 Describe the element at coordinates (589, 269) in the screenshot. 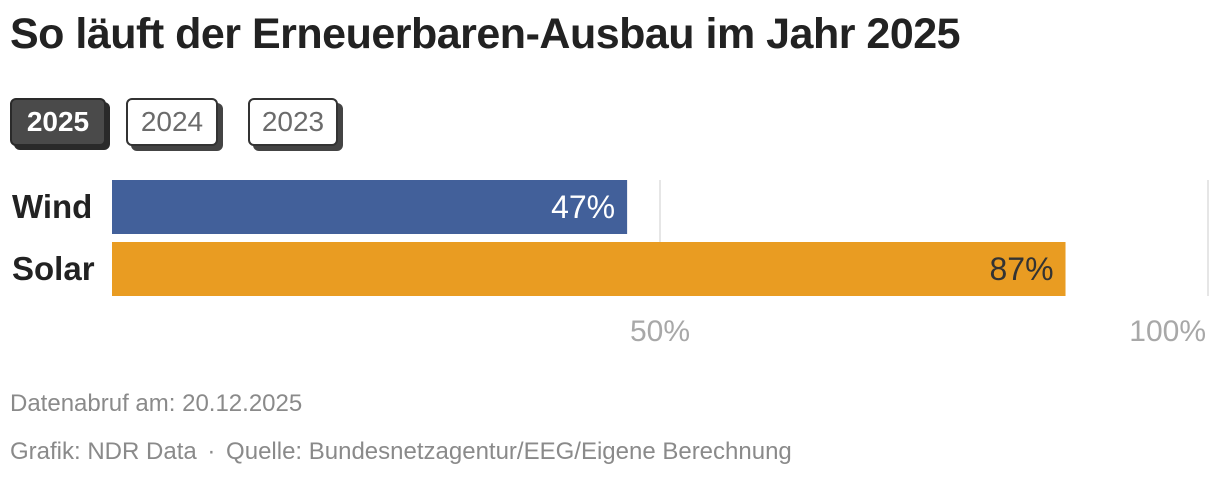

I see `bar-solar` at that location.